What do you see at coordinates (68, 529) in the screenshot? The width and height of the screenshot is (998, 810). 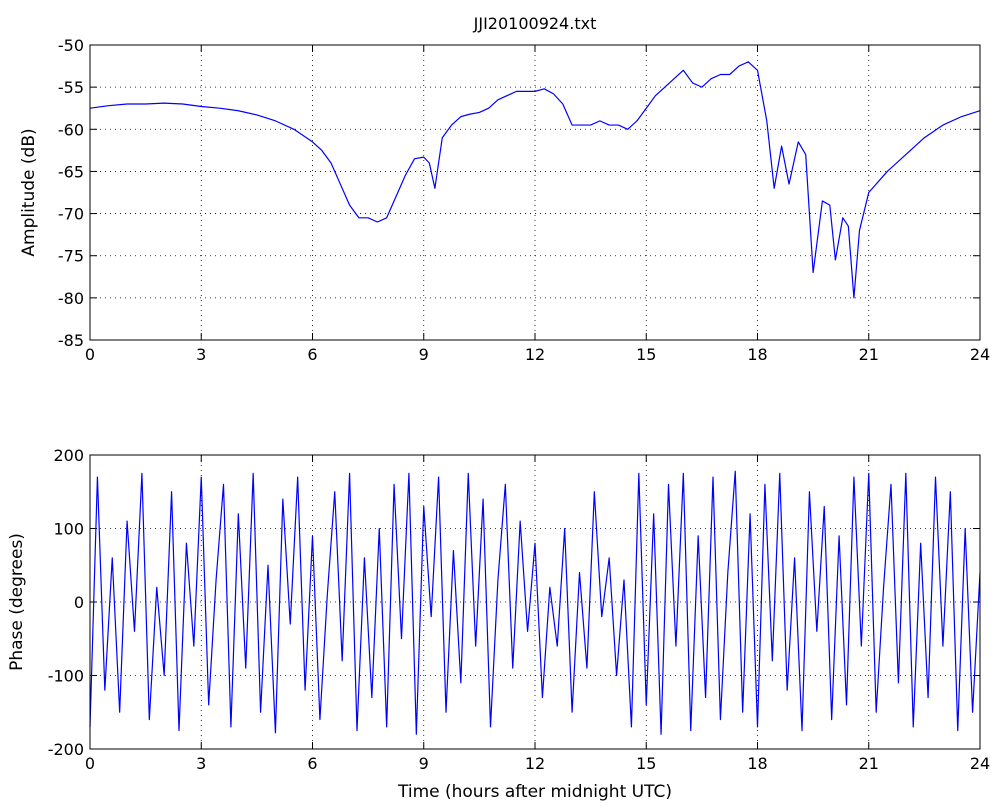 I see `y-tick-label: 100` at bounding box center [68, 529].